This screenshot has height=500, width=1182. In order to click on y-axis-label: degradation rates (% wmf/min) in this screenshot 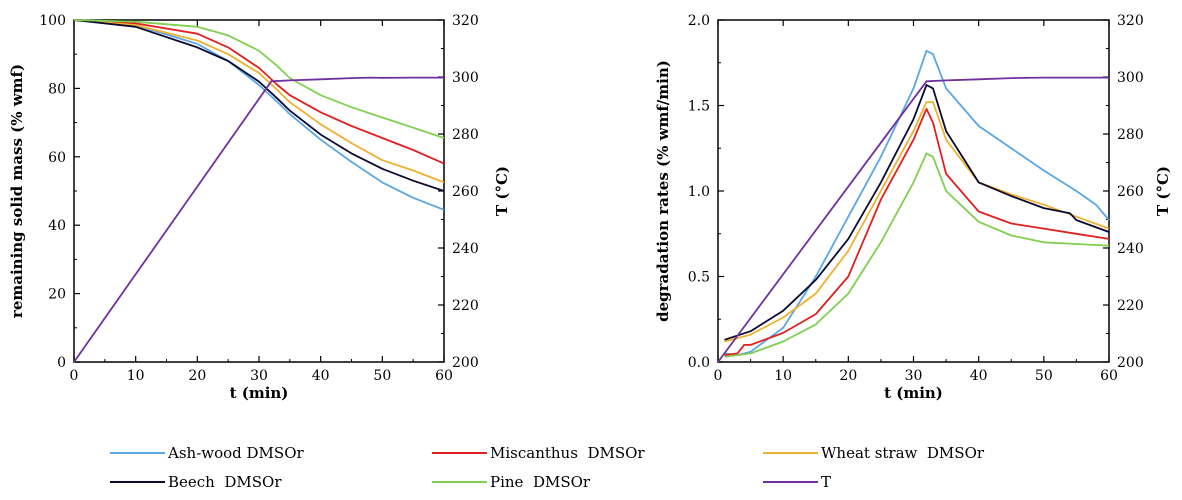, I will do `click(663, 191)`.